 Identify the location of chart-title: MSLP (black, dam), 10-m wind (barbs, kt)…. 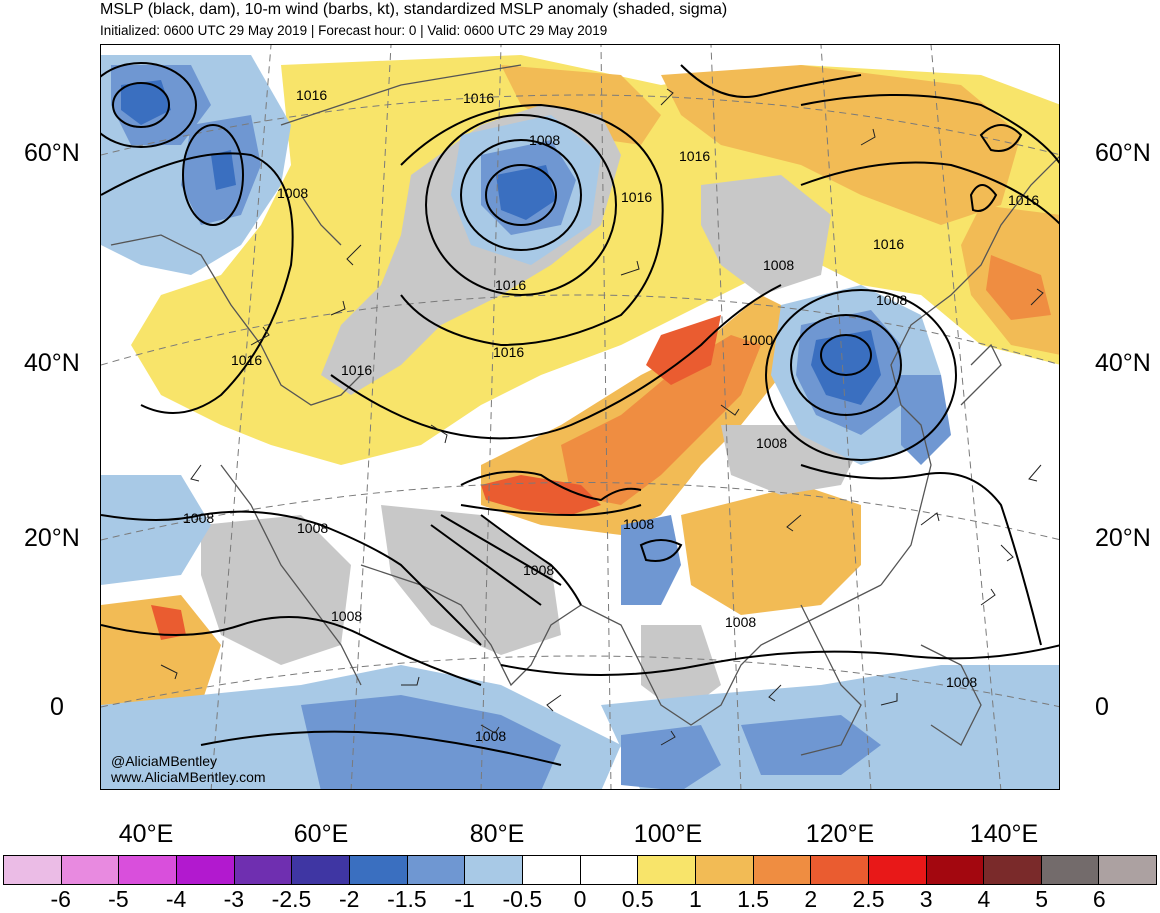
(414, 9).